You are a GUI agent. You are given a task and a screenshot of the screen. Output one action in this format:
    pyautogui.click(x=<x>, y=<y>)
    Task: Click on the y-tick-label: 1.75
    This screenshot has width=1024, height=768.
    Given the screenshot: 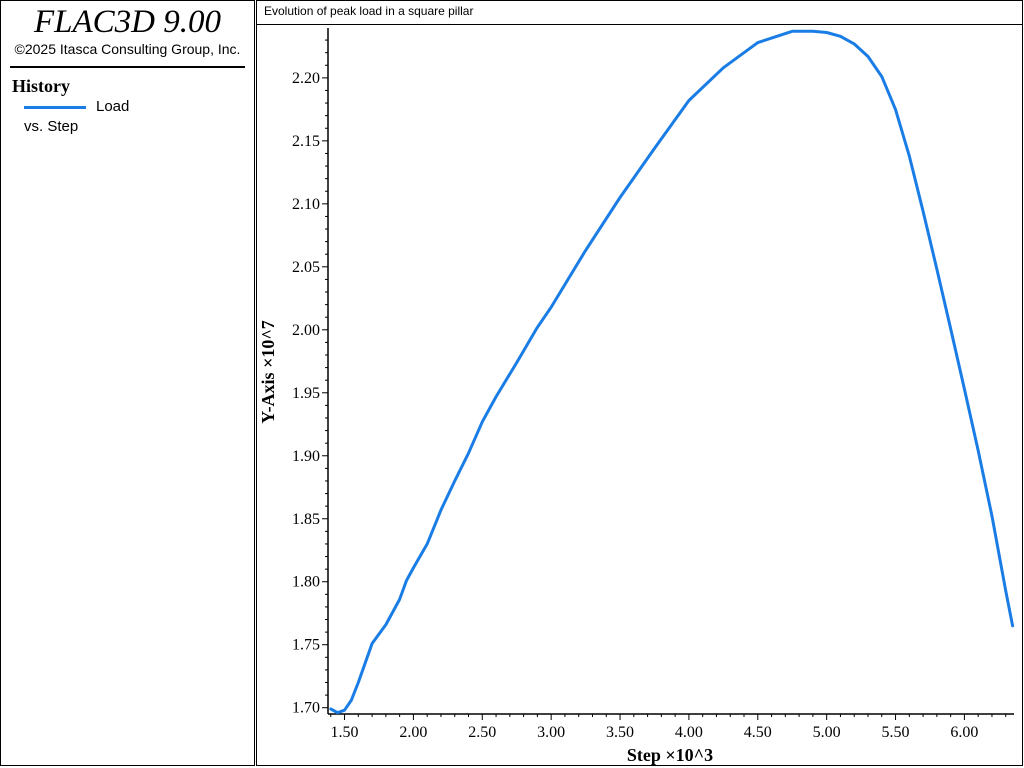 What is the action you would take?
    pyautogui.click(x=306, y=645)
    